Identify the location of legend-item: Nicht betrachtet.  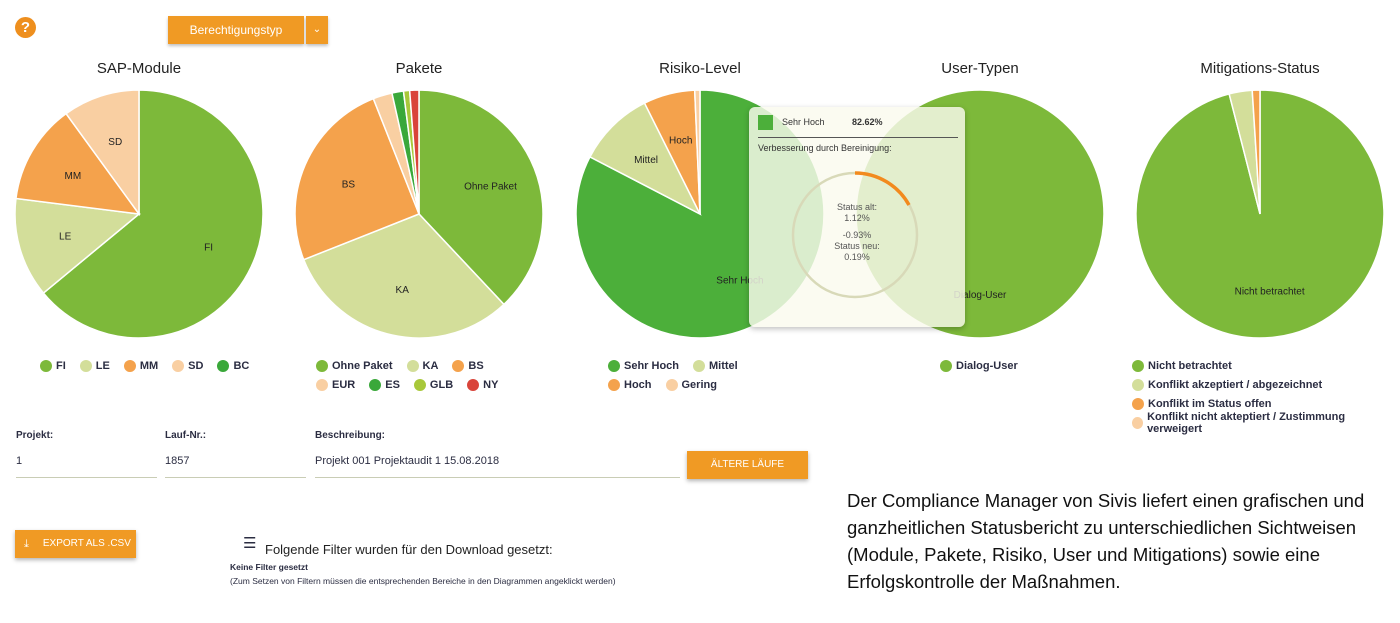
(1257, 365).